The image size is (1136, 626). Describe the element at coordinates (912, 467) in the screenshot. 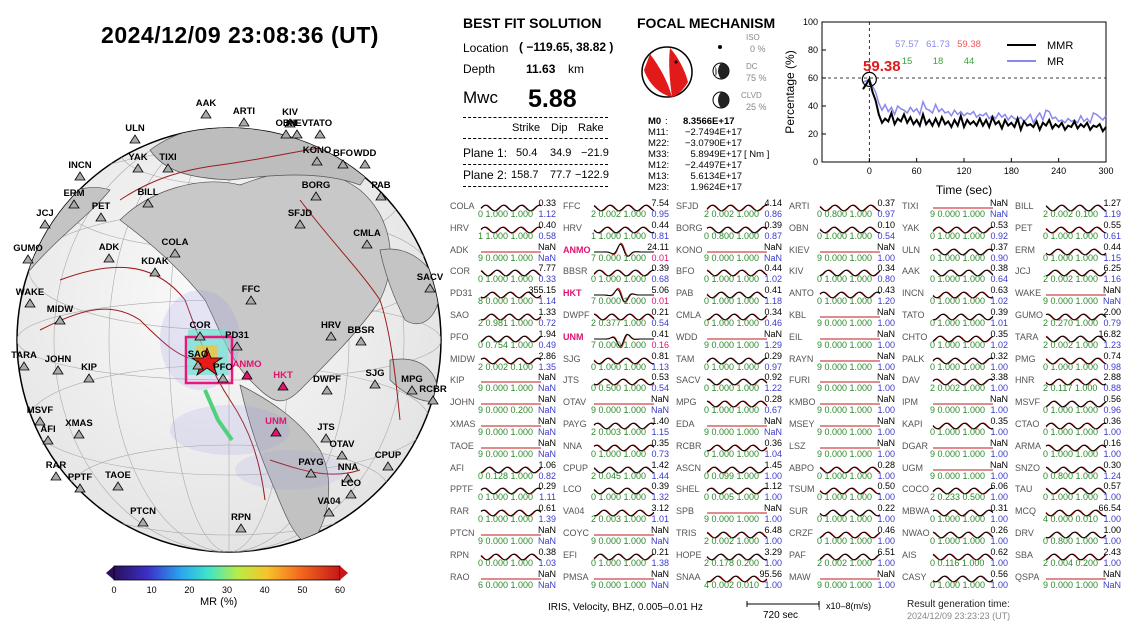

I see `trace-station-code: UGM` at that location.